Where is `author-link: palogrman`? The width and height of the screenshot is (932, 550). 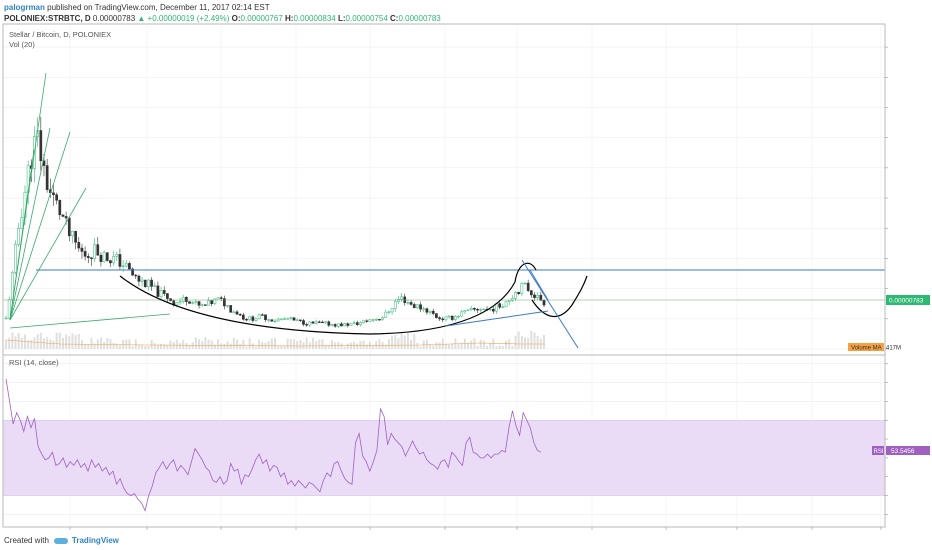 author-link: palogrman is located at coordinates (24, 7).